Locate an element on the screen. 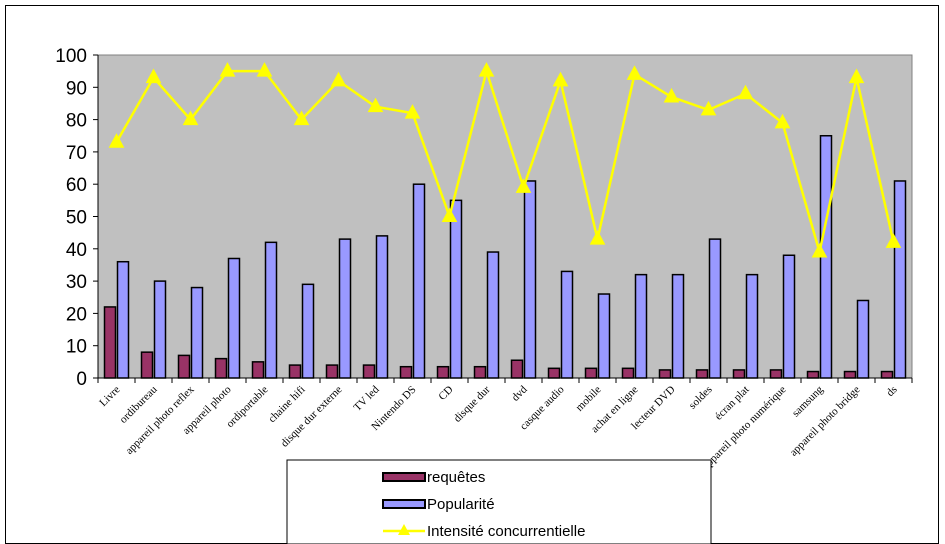  x-category-label: CD is located at coordinates (445, 393).